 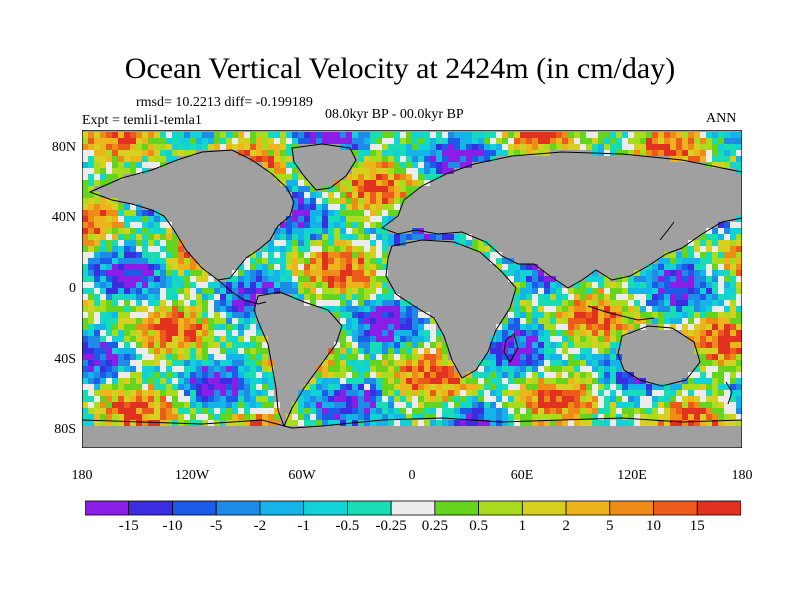 I want to click on colorbar-level-label: -0.25, so click(x=391, y=526).